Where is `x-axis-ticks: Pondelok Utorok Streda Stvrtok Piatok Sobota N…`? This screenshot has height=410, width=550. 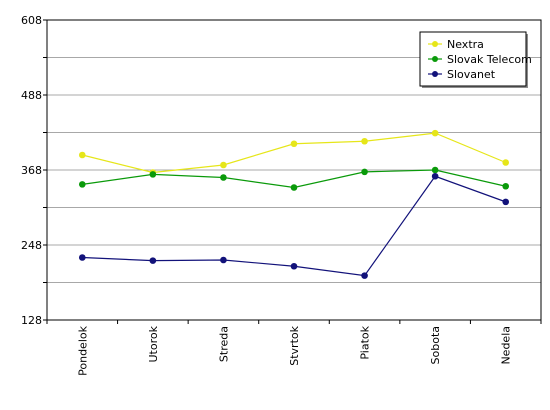 x-axis-ticks: Pondelok Utorok Streda Stvrtok Piatok Sobota N… is located at coordinates (294, 348).